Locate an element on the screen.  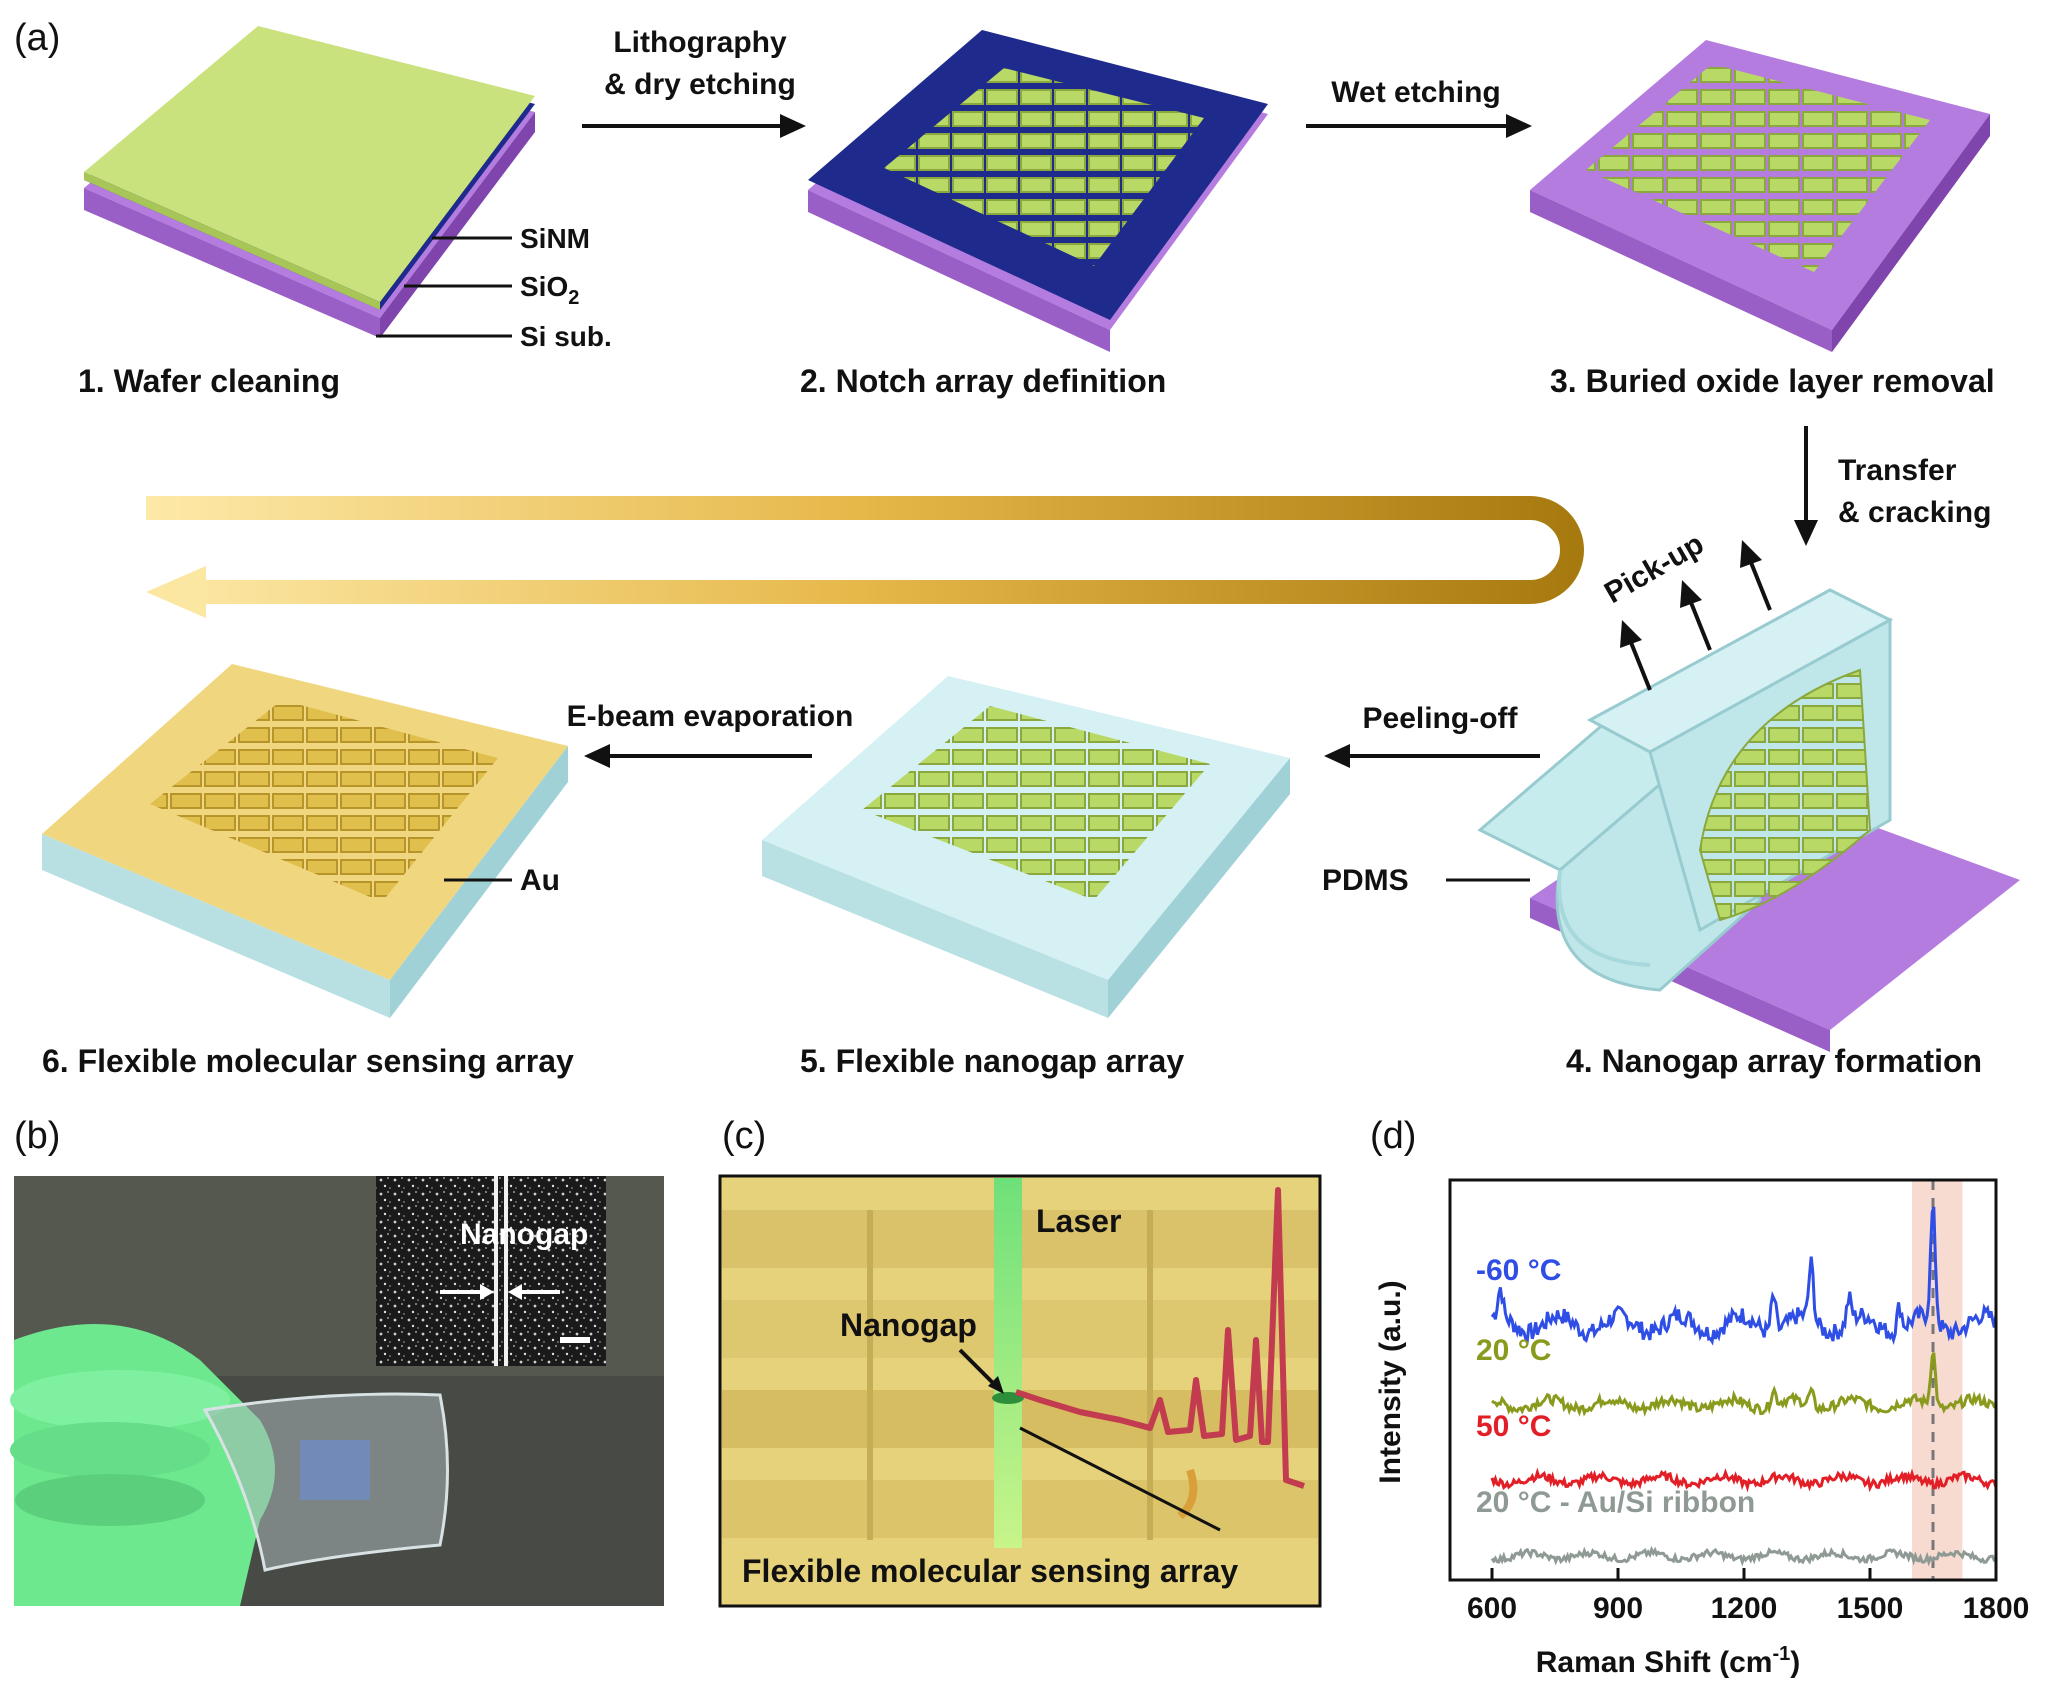
laser-beam is located at coordinates (1008, 1363).